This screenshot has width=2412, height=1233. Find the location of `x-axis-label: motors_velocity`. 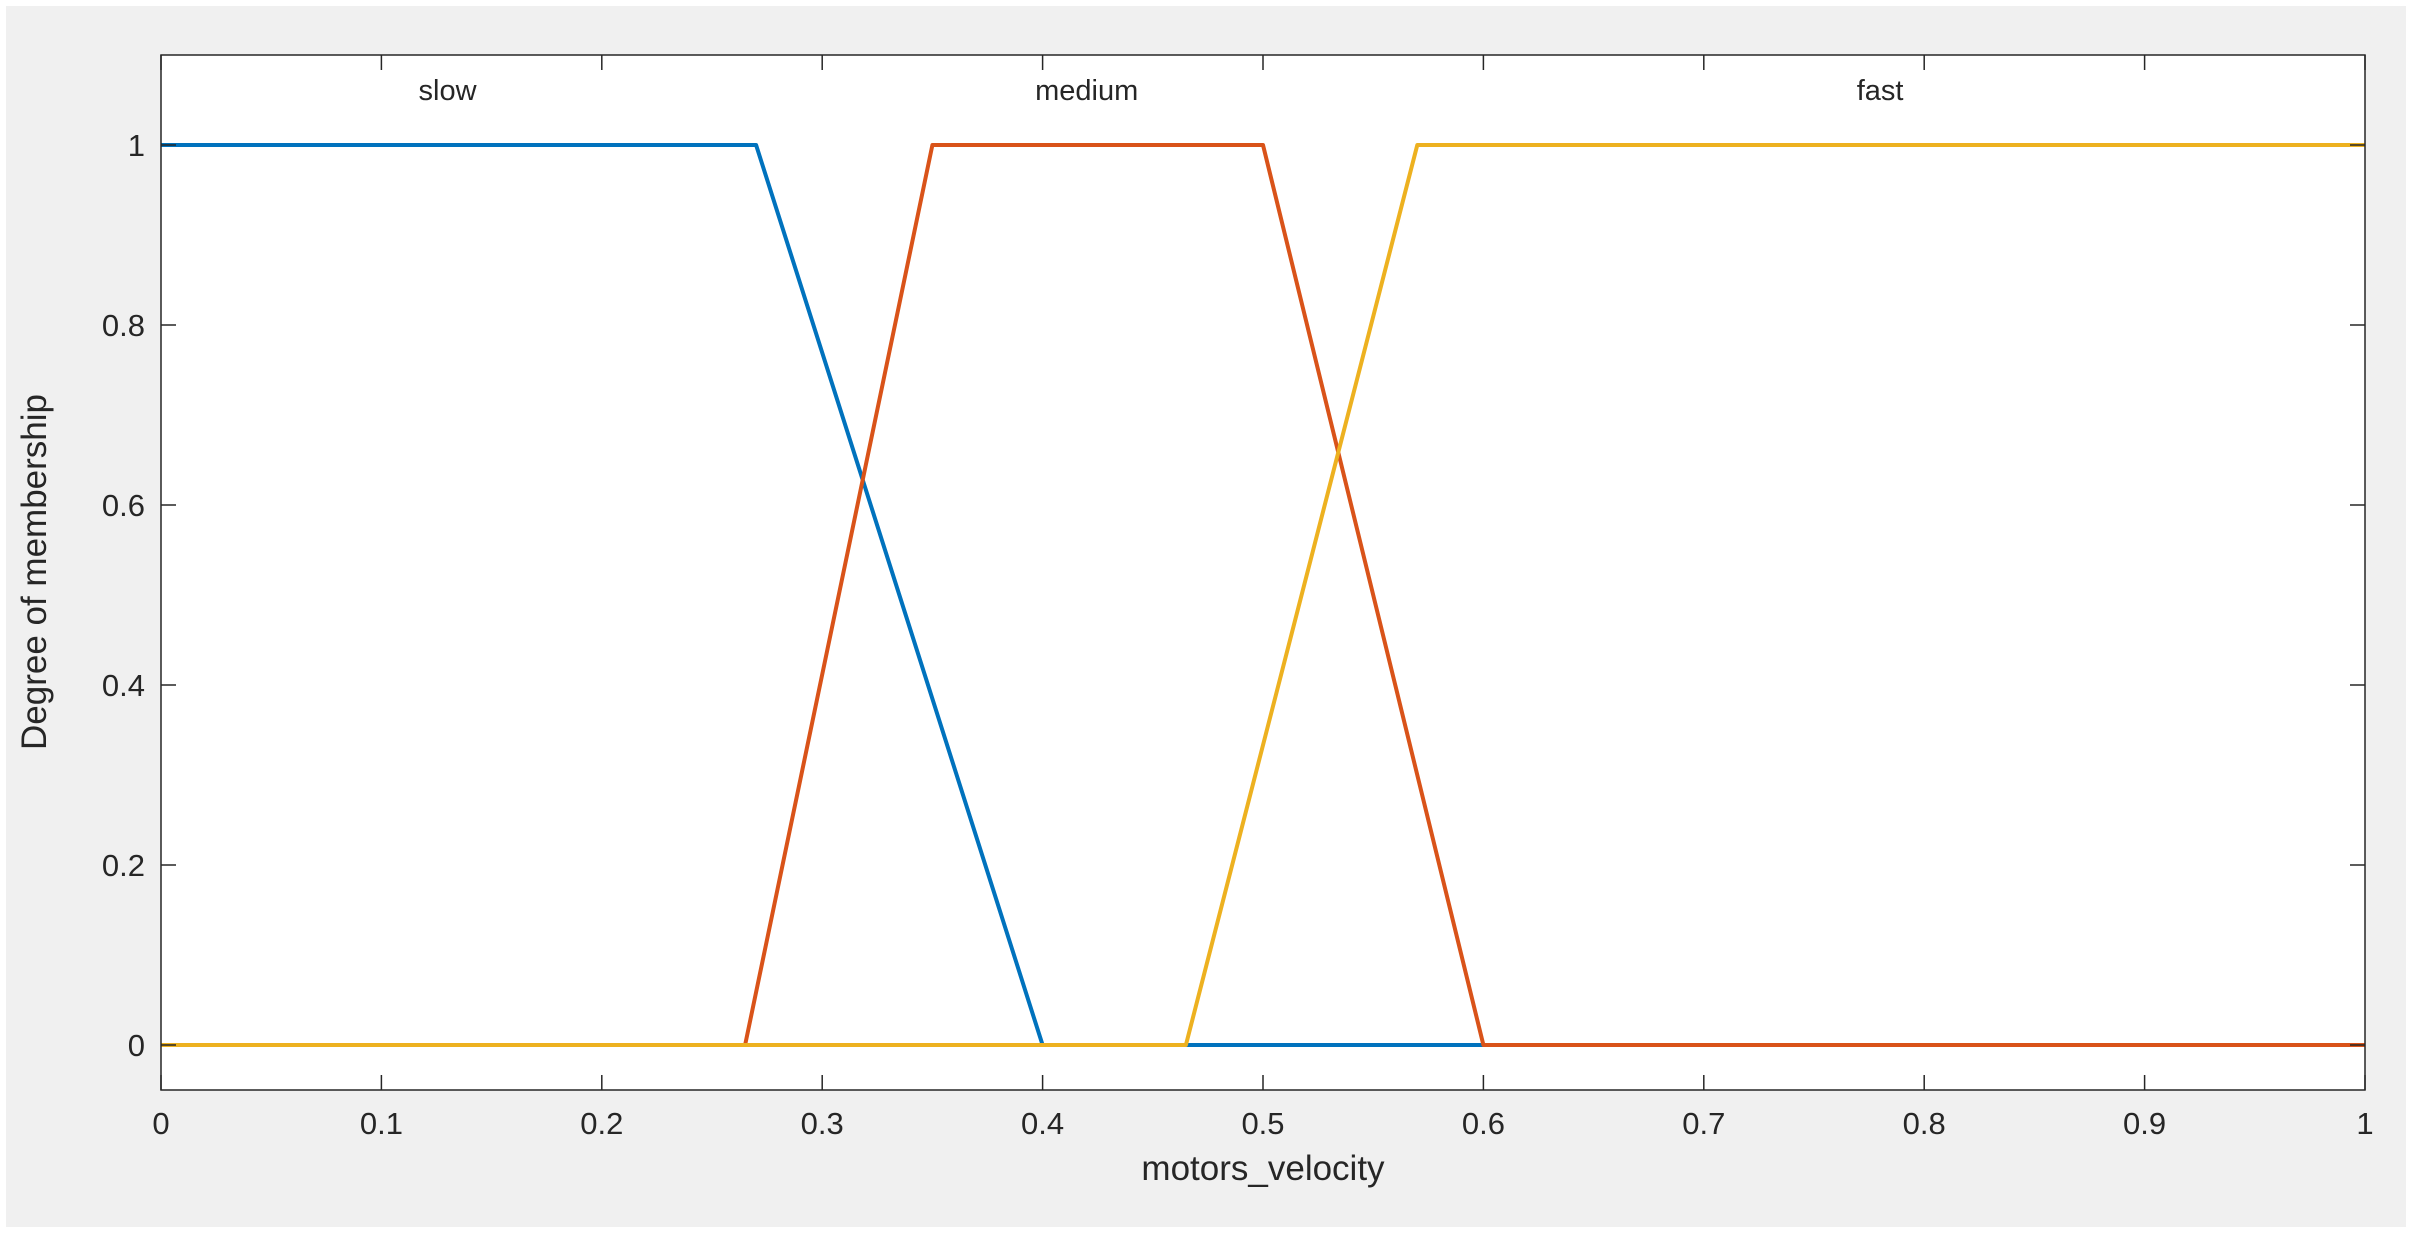

x-axis-label: motors_velocity is located at coordinates (1263, 1168).